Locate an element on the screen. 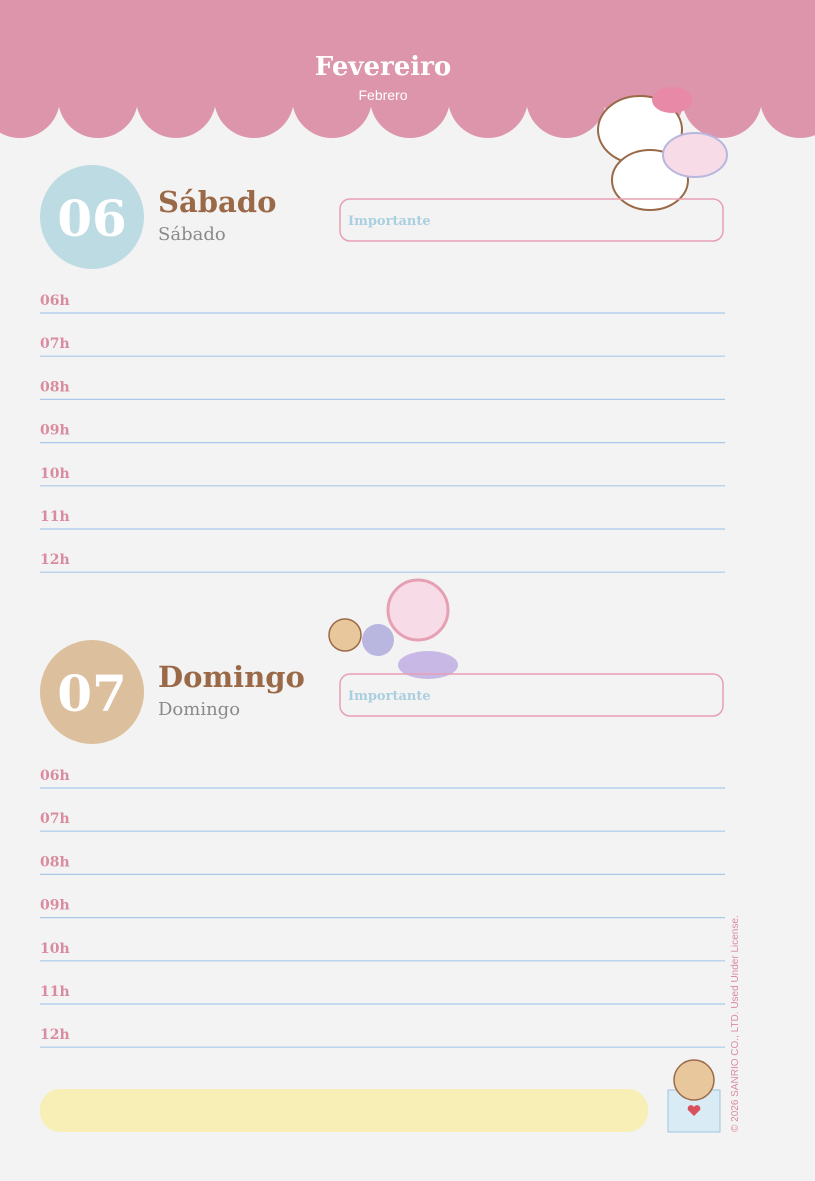 The width and height of the screenshot is (815, 1181). day-name: Domingo is located at coordinates (231, 677).